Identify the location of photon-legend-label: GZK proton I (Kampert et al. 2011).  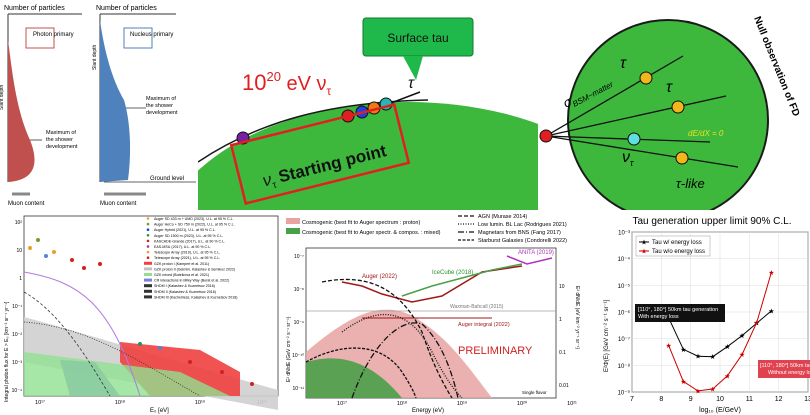
(181, 264).